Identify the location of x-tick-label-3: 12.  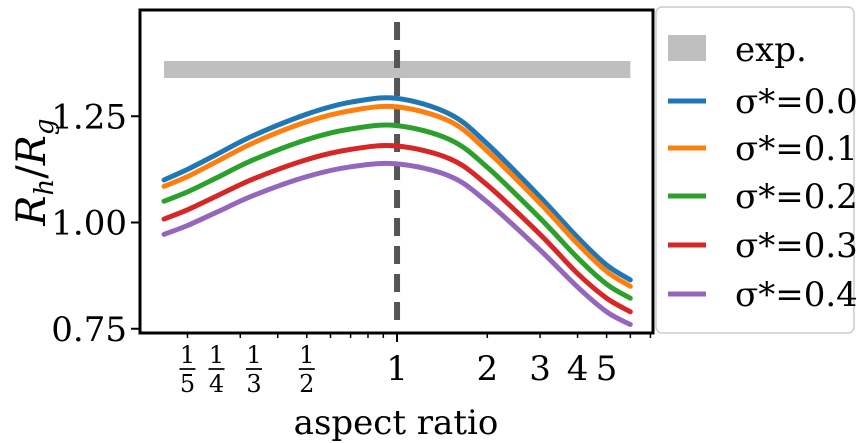
(306, 369).